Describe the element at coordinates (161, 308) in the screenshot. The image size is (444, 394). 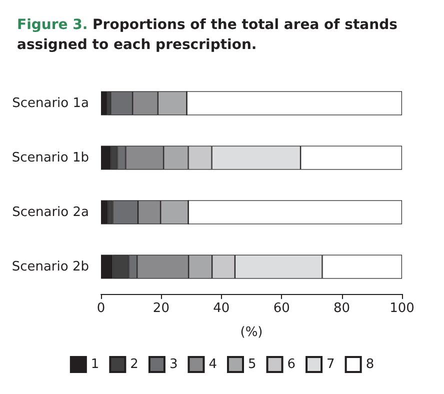
I see `x-tick-label: 20` at that location.